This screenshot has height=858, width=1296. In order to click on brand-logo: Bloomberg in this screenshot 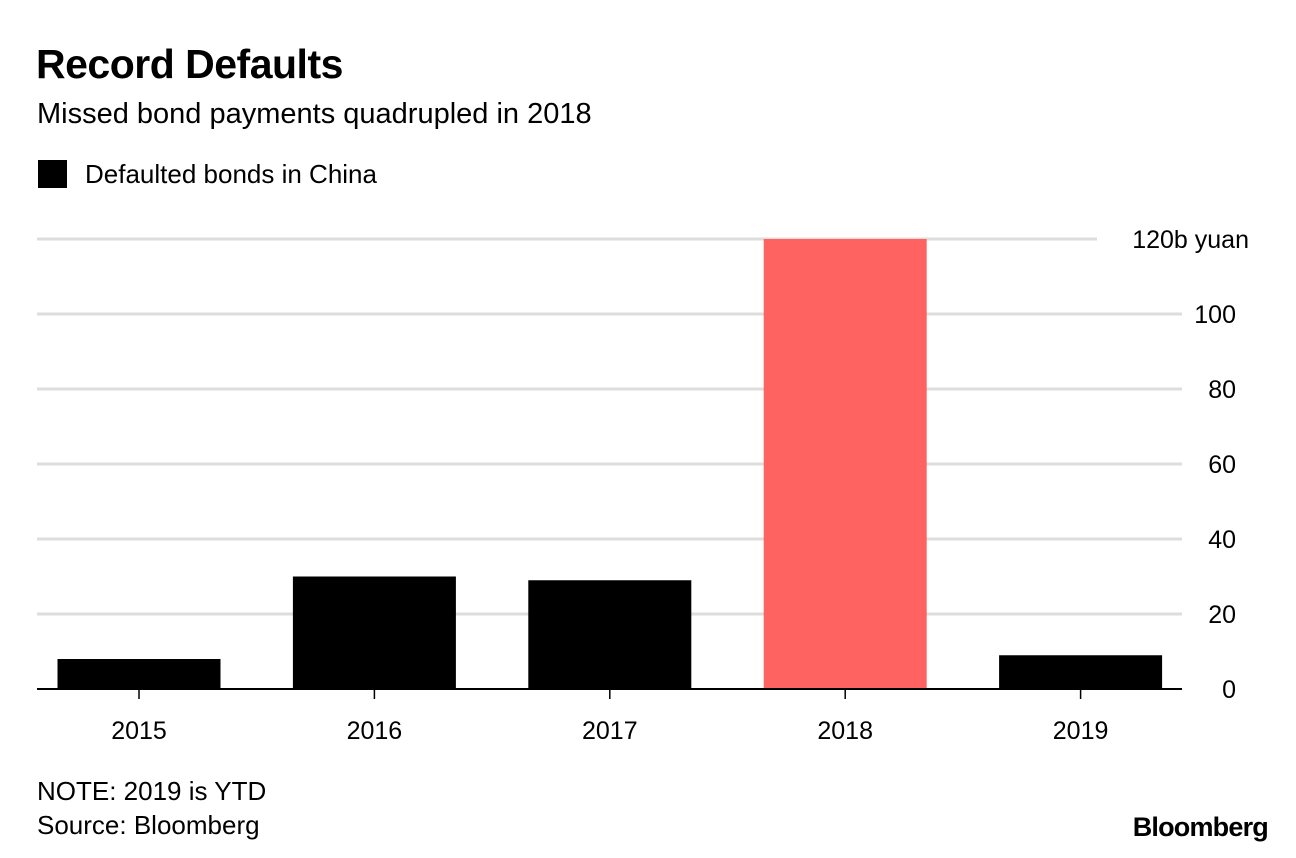, I will do `click(1200, 827)`.